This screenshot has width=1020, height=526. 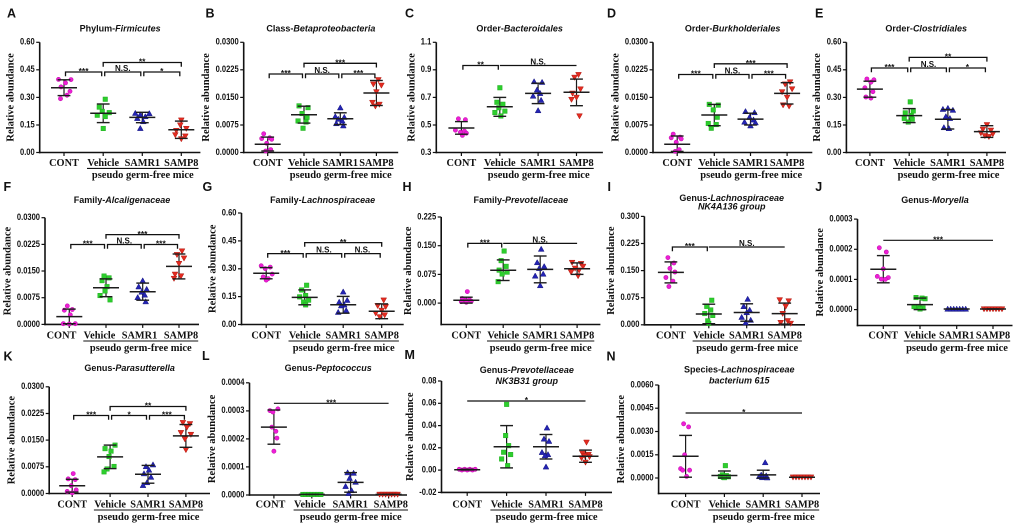 What do you see at coordinates (8, 187) in the screenshot?
I see `svg-text: F` at bounding box center [8, 187].